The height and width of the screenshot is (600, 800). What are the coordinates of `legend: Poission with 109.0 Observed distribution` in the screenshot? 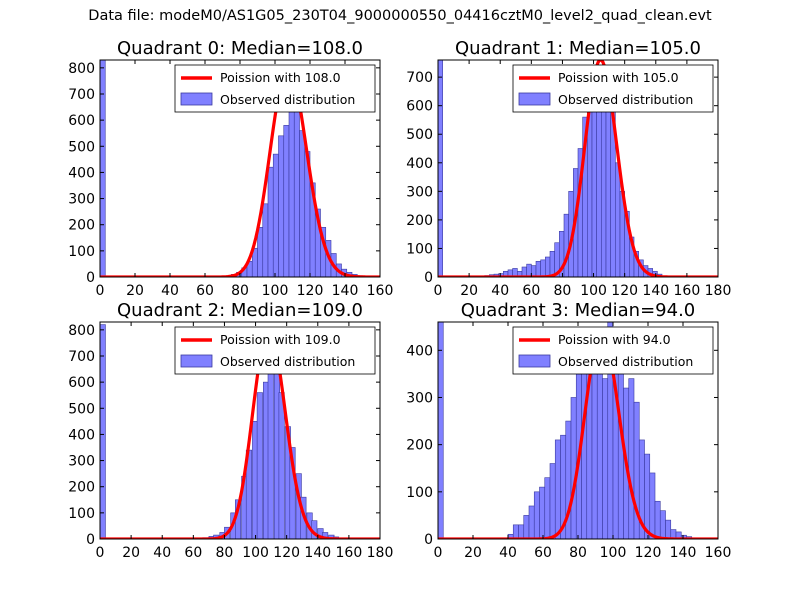 It's located at (275, 350).